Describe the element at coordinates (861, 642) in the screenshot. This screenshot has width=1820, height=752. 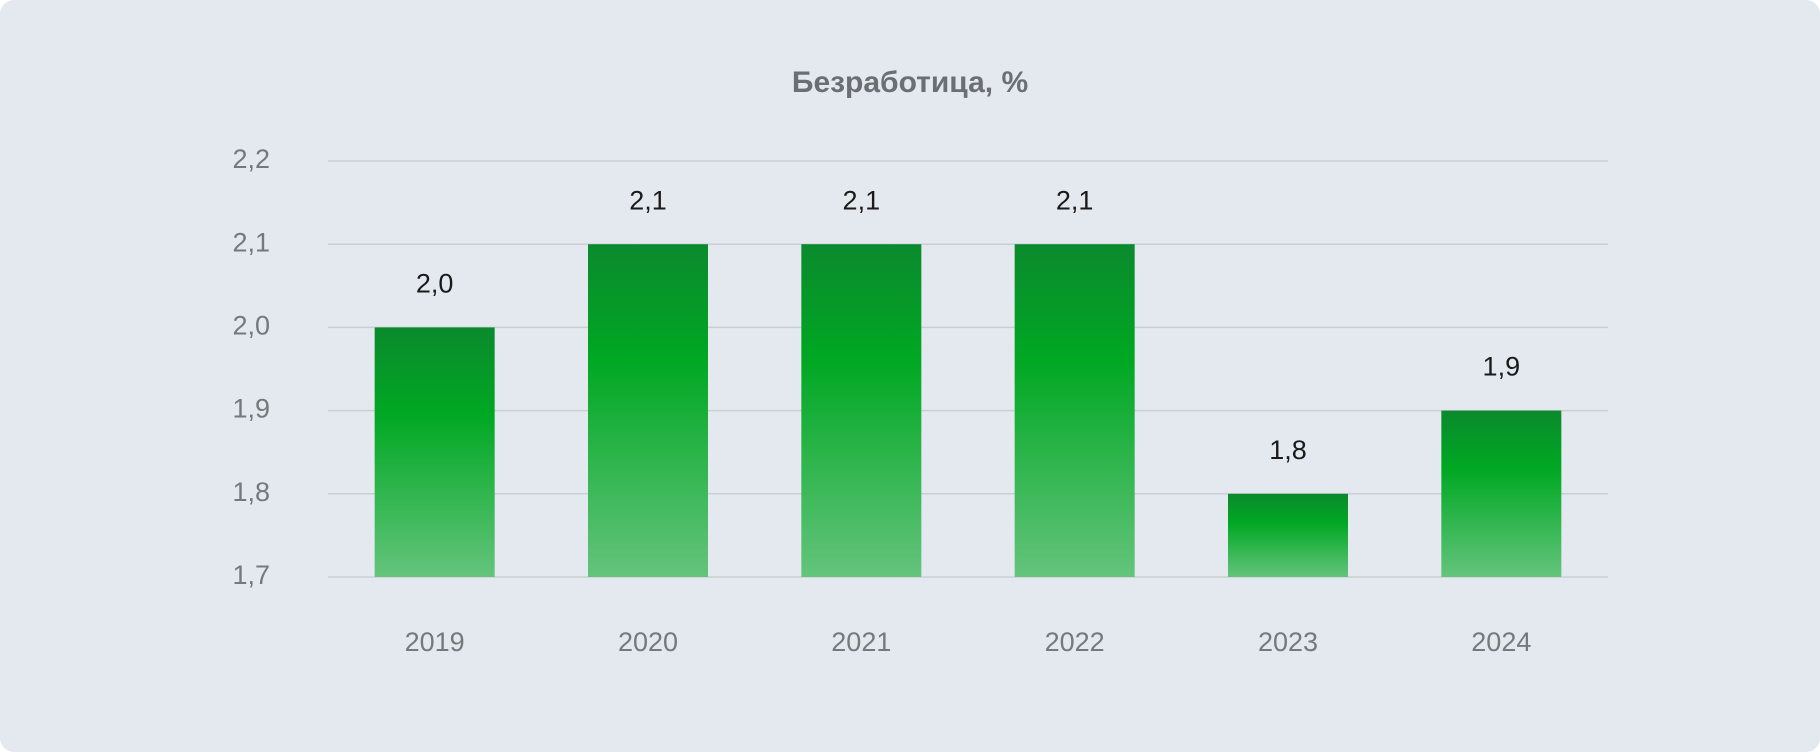
I see `x-tick-label: 2021` at that location.